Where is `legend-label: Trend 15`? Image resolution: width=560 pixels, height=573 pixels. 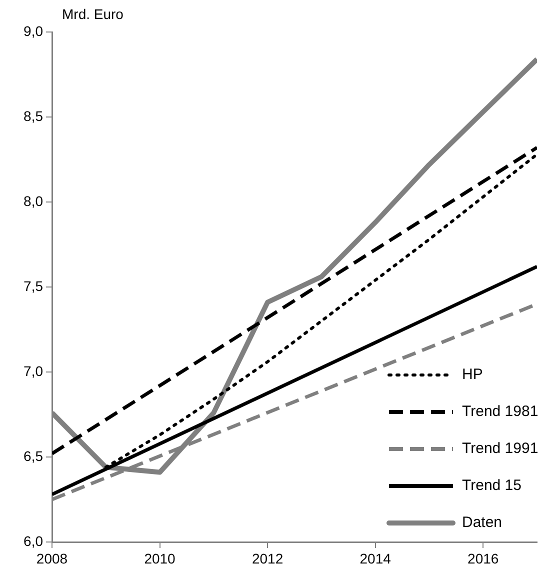 legend-label: Trend 15 is located at coordinates (492, 485).